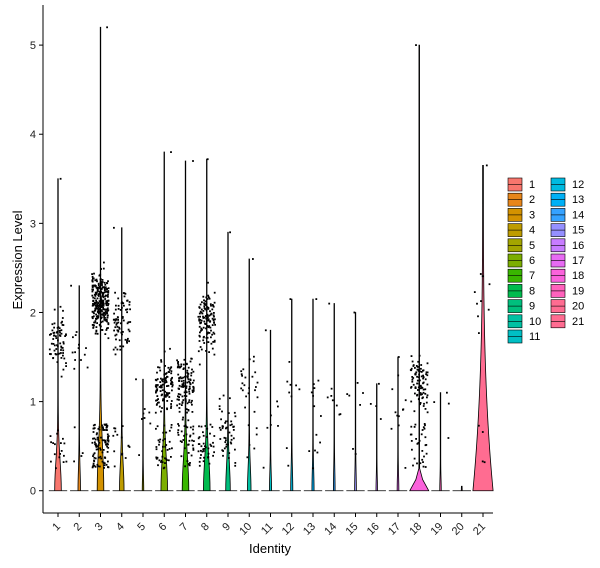 The width and height of the screenshot is (600, 568). I want to click on legend-item-8: 8, so click(521, 291).